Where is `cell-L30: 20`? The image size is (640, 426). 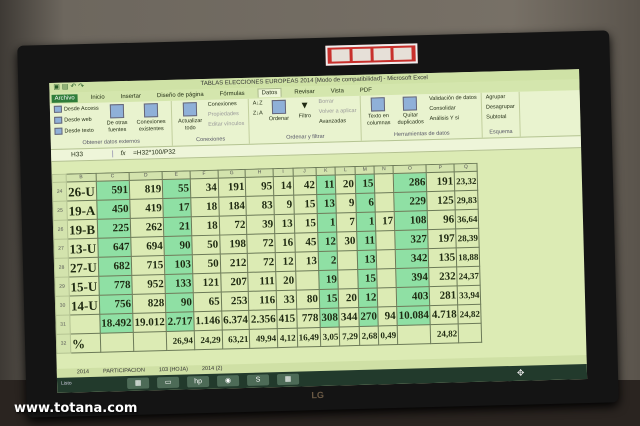
cell-L30: 20 is located at coordinates (348, 298).